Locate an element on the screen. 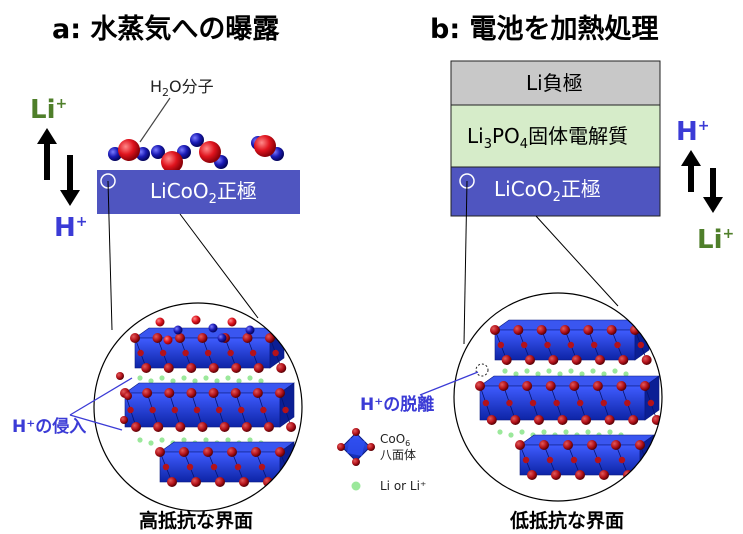  panel-a-exchange-arrows is located at coordinates (58, 167).